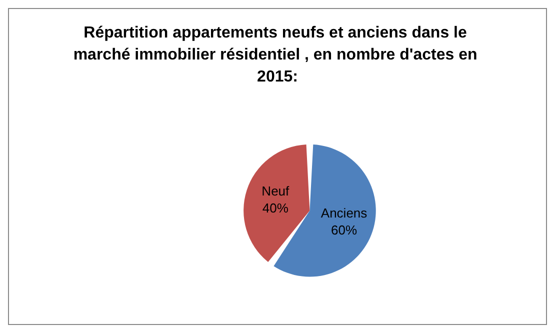 This screenshot has height=333, width=555. What do you see at coordinates (275, 208) in the screenshot?
I see `data-label: 40%` at bounding box center [275, 208].